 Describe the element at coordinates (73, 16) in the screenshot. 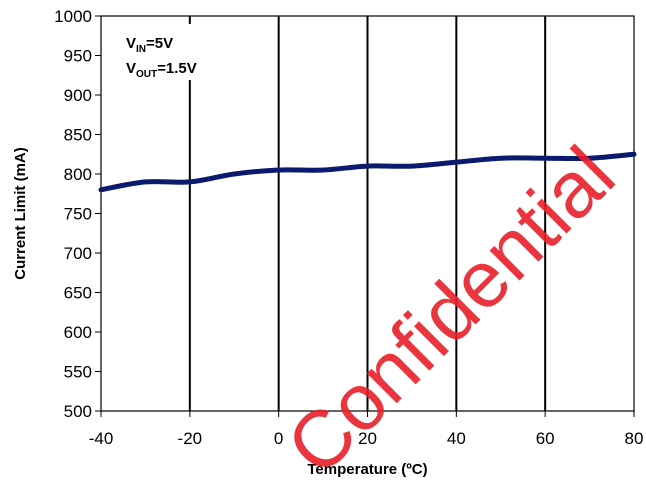

I see `y-tick-label: 1000` at that location.